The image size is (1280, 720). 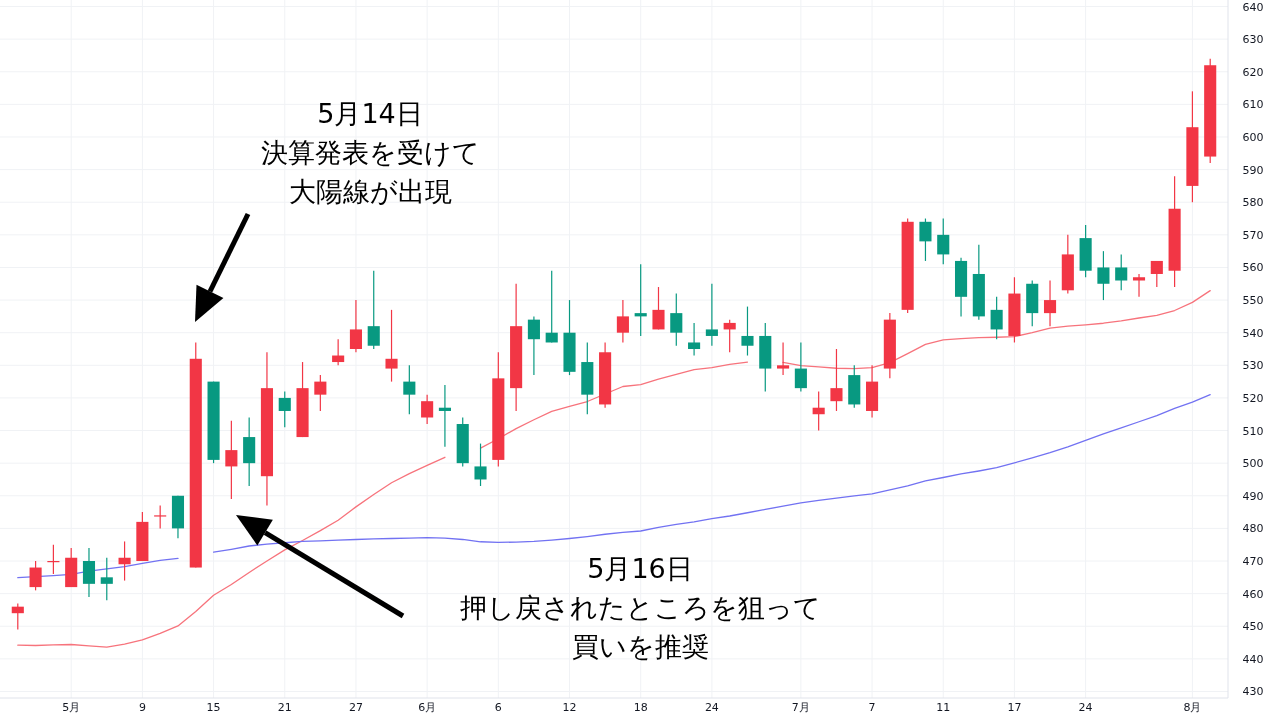 I want to click on y-tick-label: 480, so click(x=1253, y=529).